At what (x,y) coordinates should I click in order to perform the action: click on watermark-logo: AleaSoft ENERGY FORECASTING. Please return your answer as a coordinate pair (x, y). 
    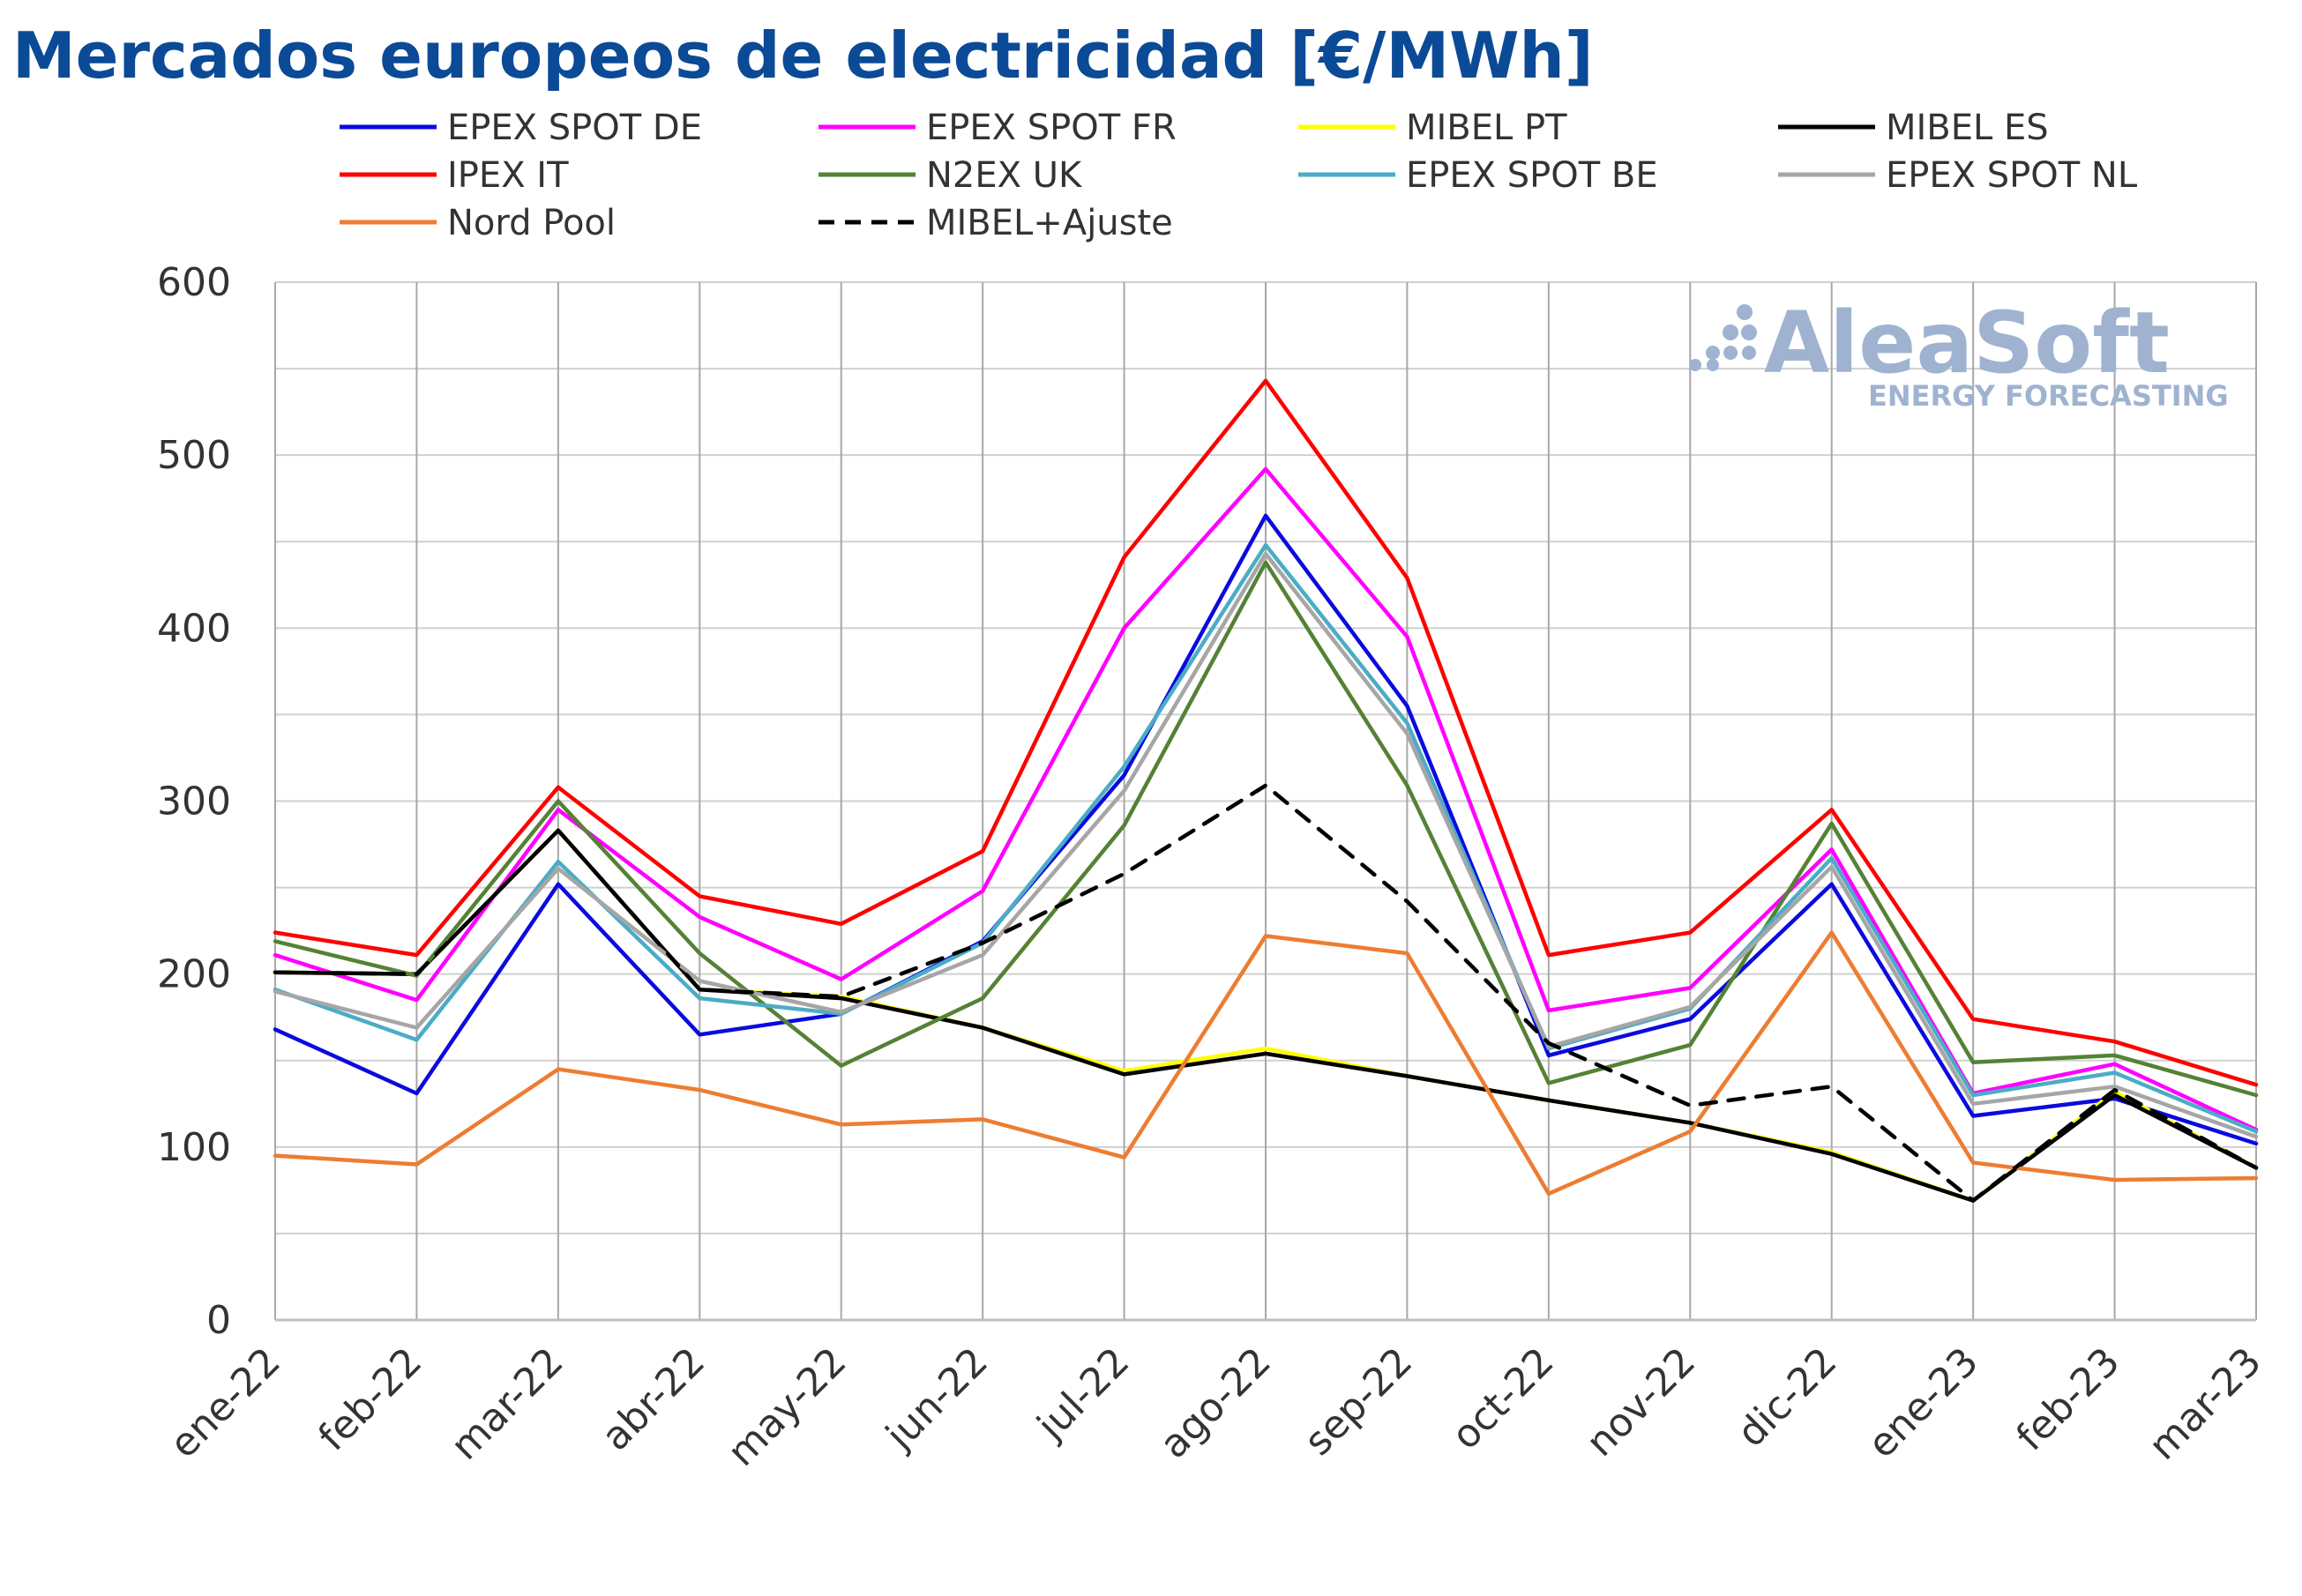
    Looking at the image, I should click on (1959, 353).